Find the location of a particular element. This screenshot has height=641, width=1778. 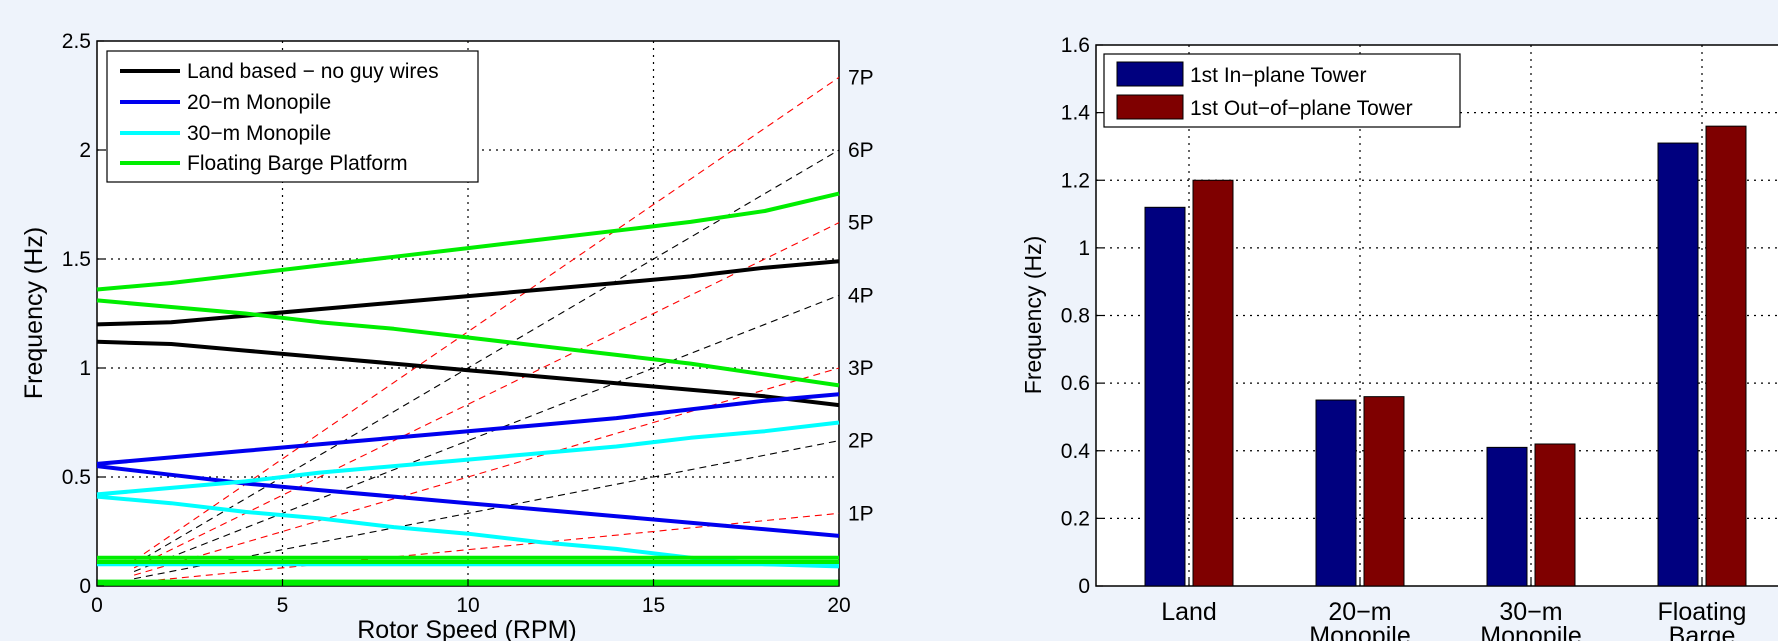

harmonic-label-5p: 5P is located at coordinates (861, 223).